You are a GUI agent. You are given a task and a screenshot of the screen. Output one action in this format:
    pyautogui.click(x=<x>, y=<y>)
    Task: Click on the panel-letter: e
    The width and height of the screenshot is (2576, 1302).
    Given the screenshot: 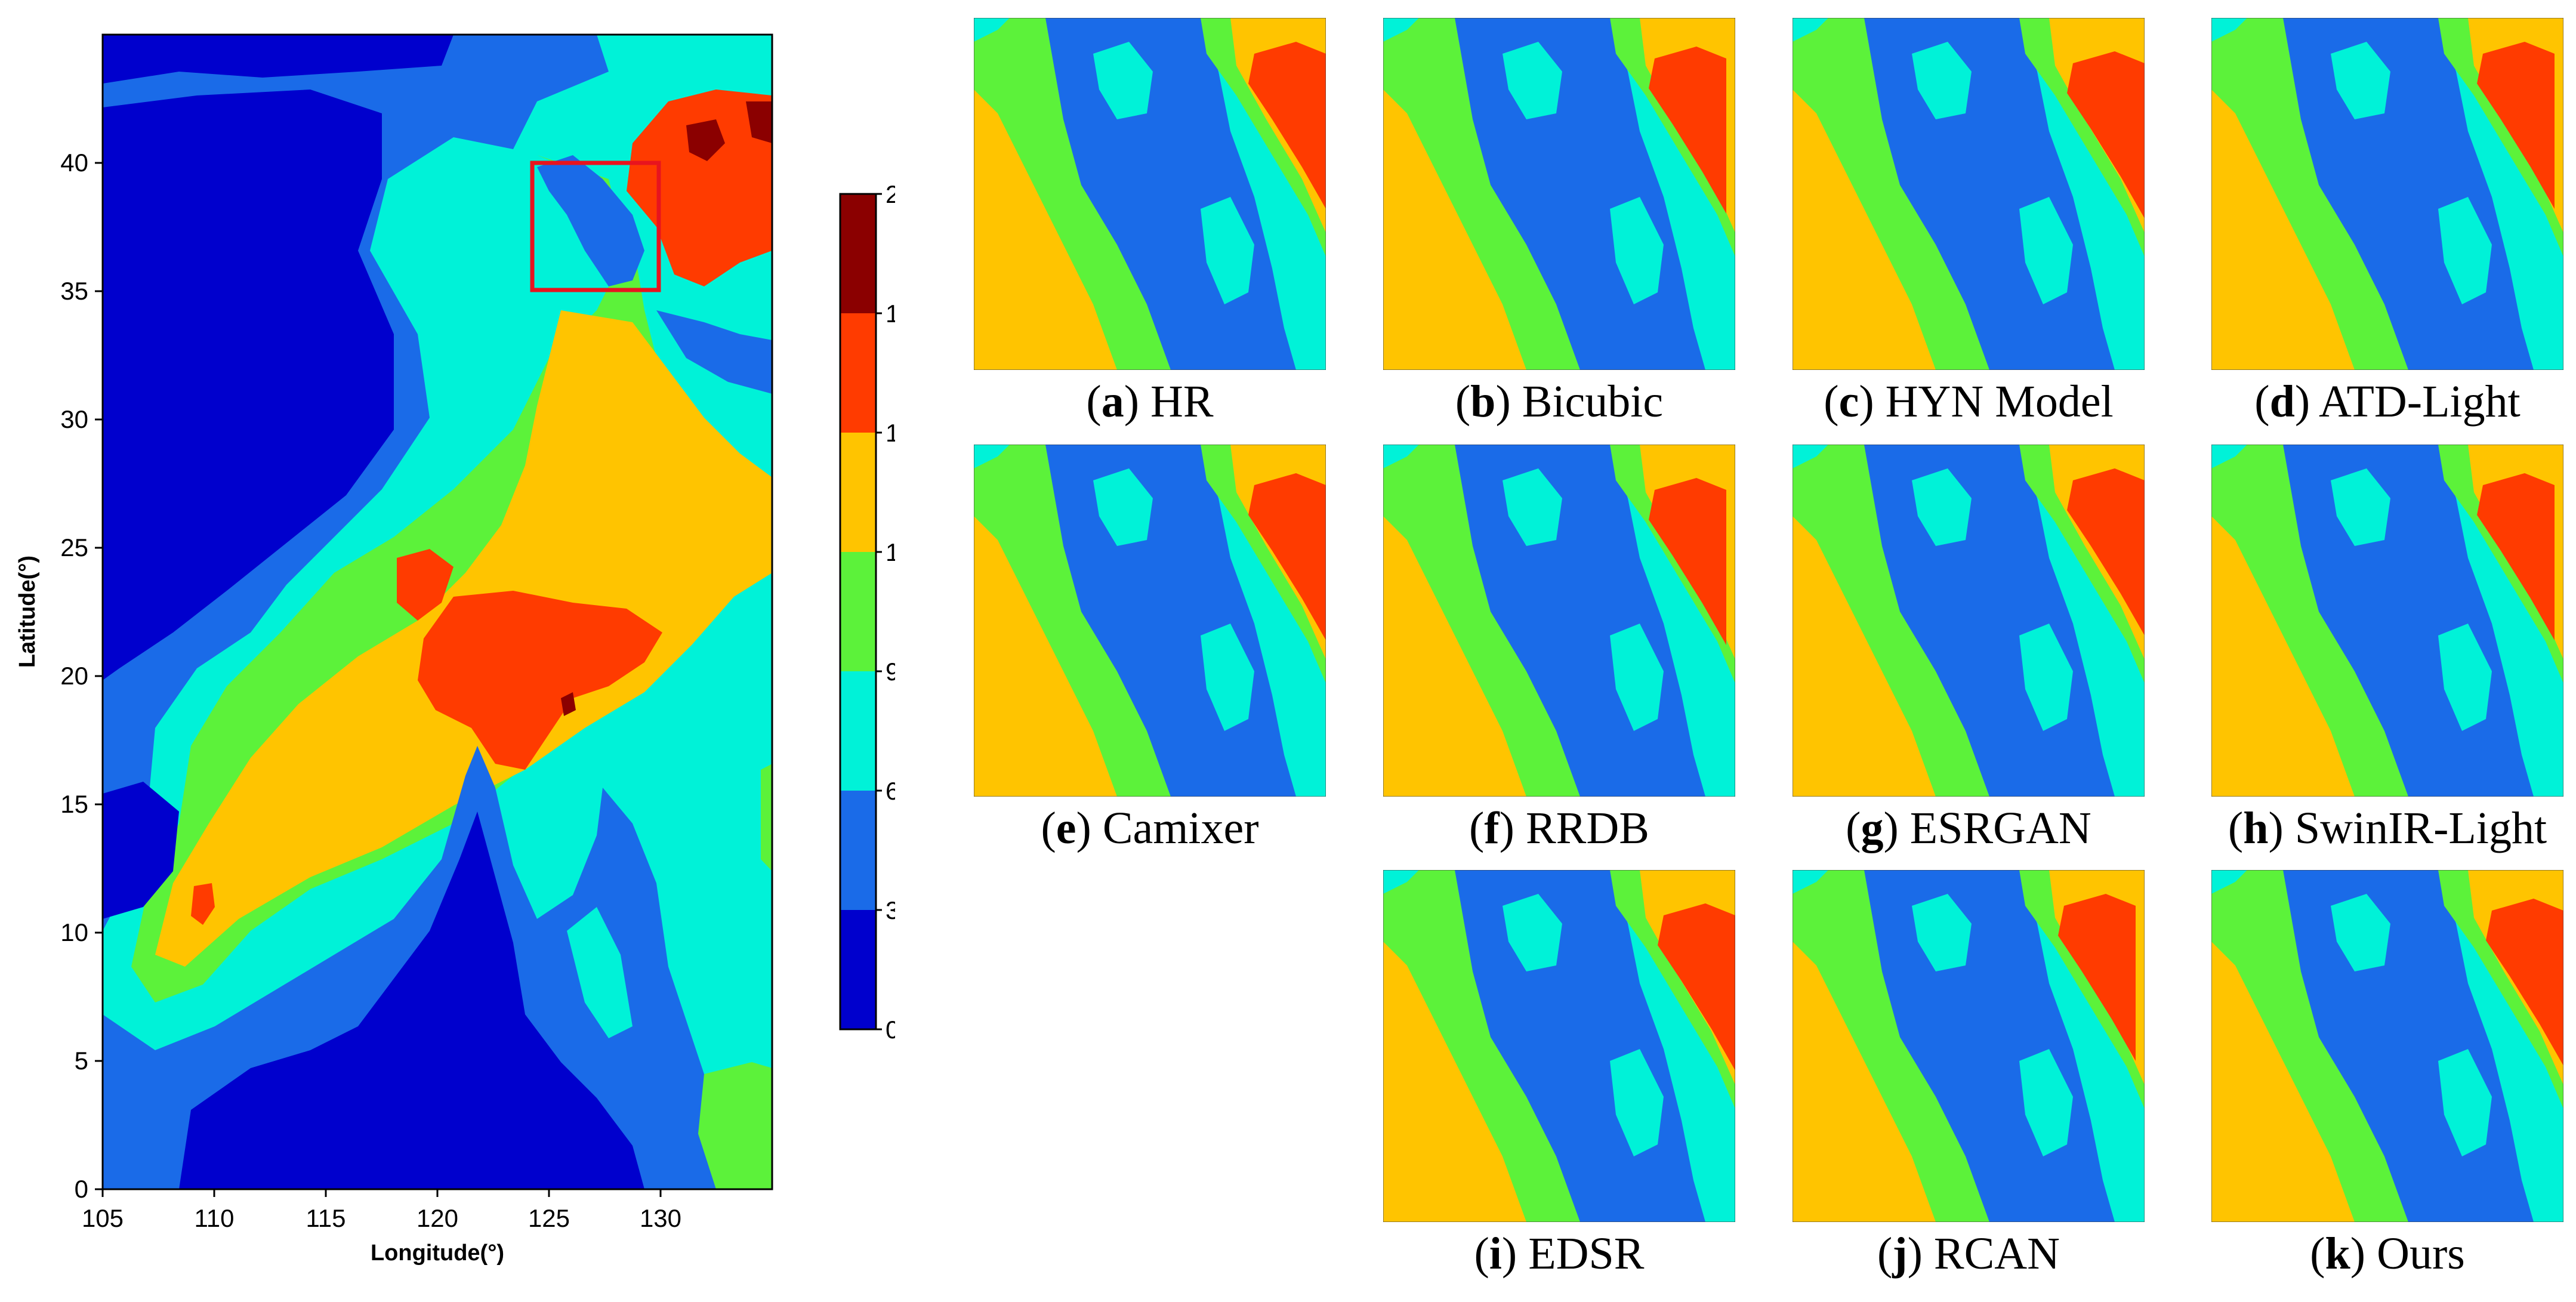 What is the action you would take?
    pyautogui.click(x=1066, y=828)
    